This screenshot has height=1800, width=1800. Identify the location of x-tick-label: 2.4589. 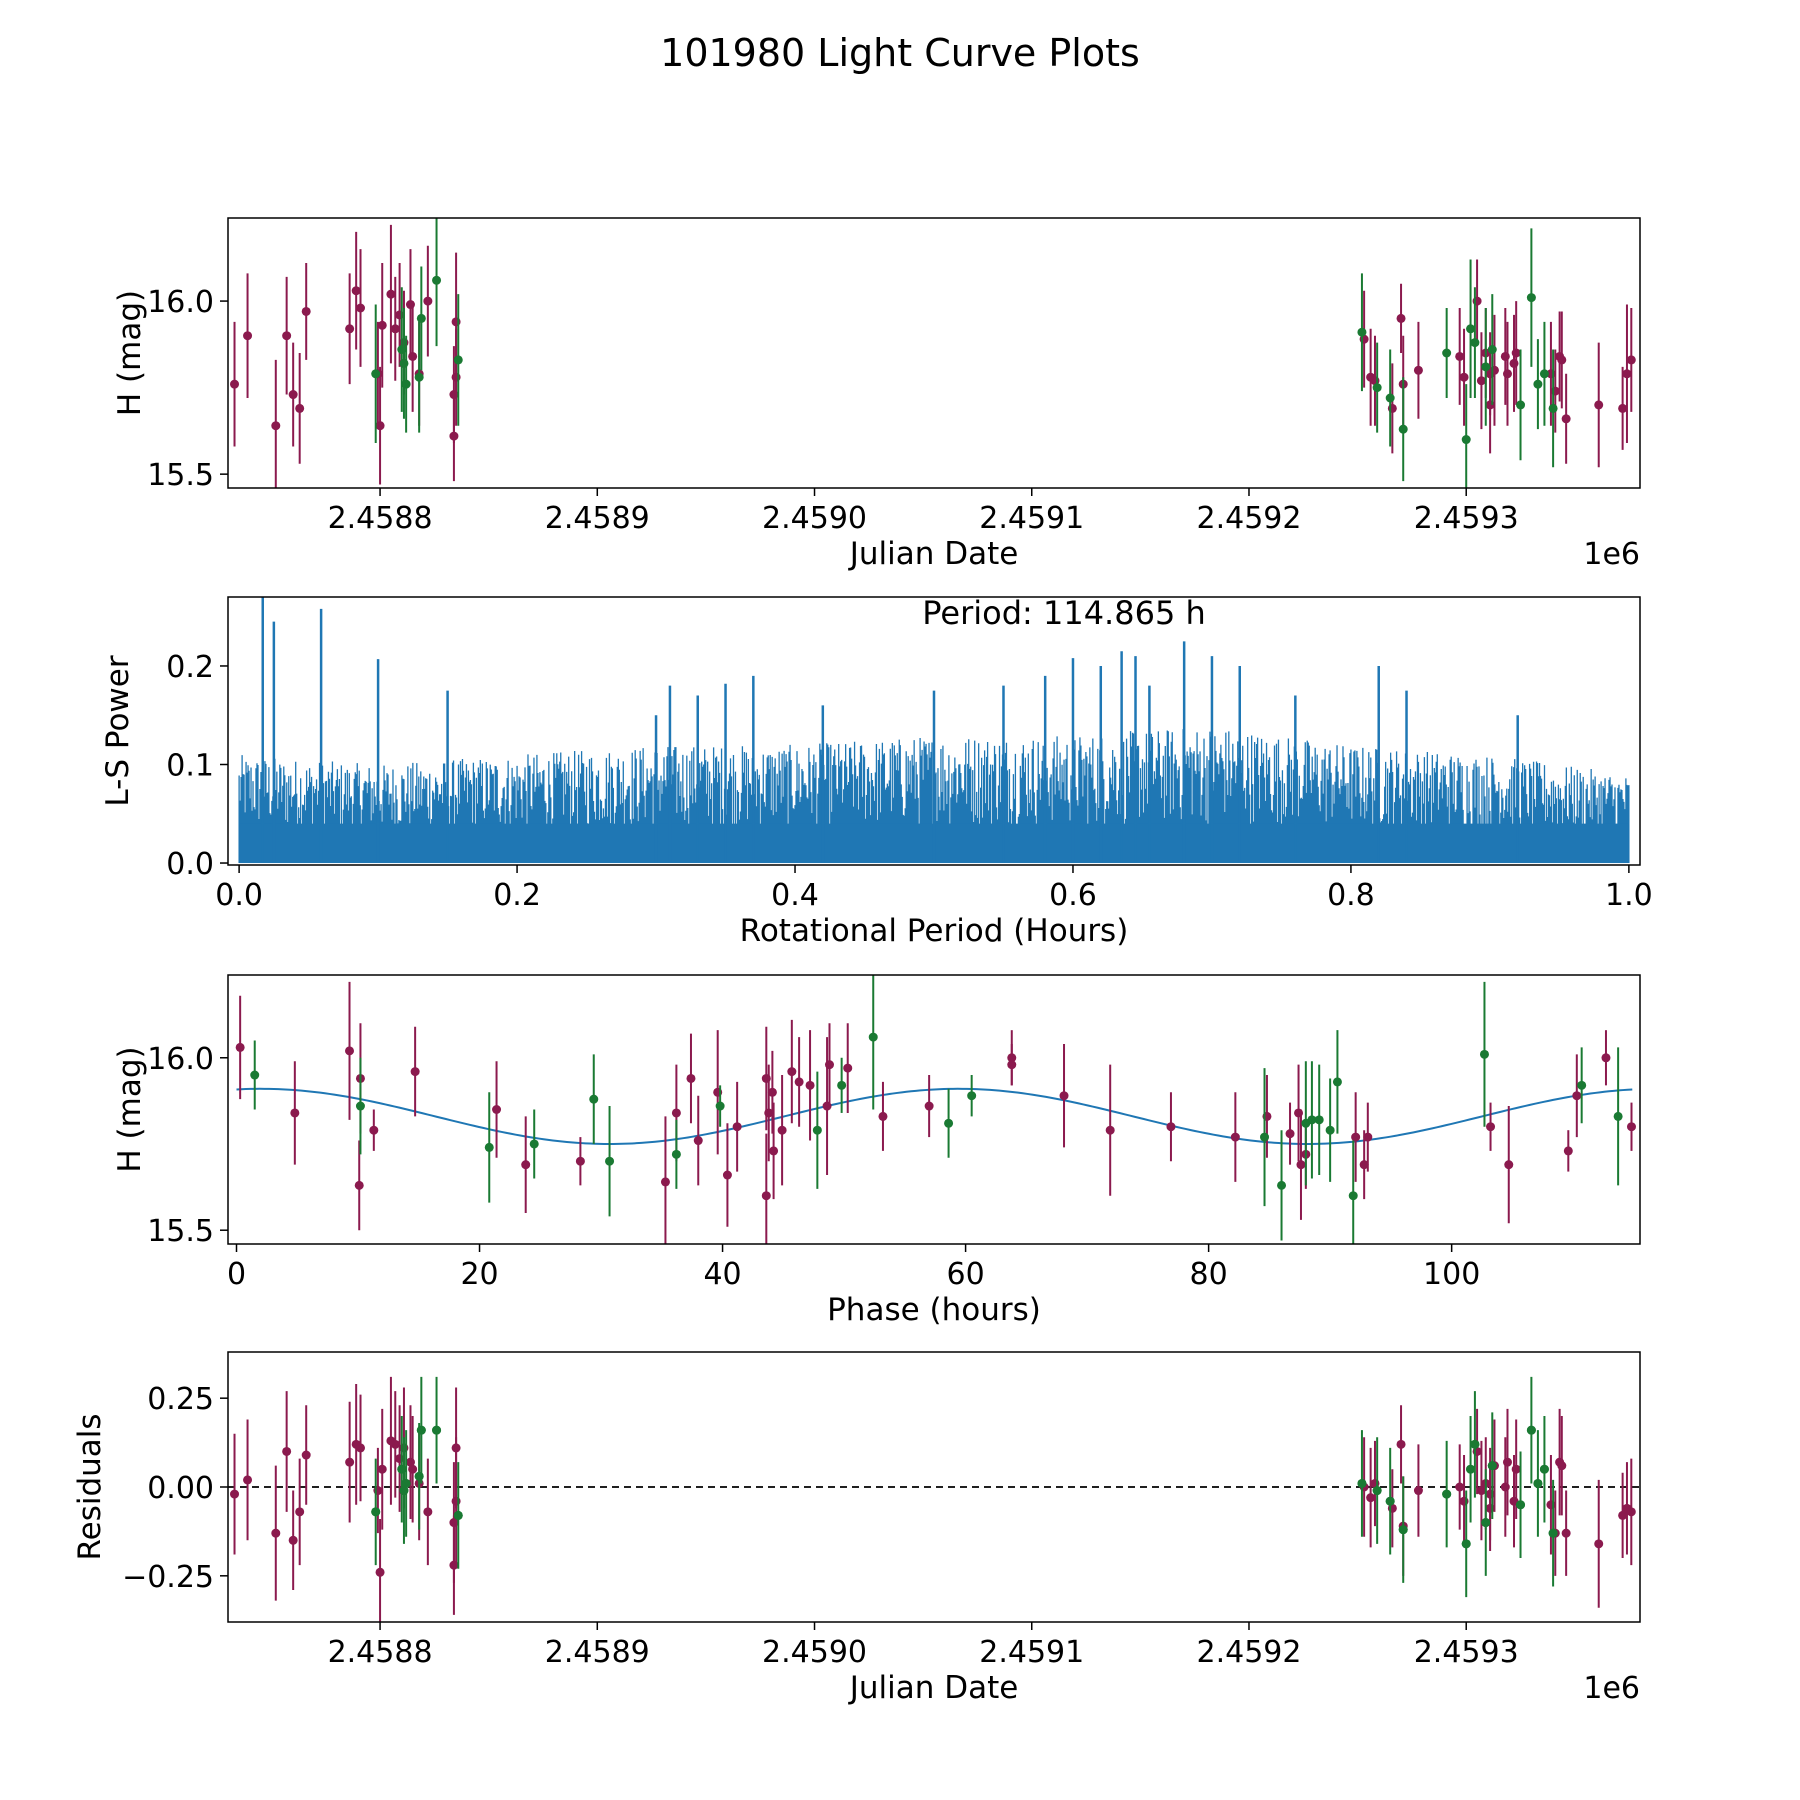
(597, 518).